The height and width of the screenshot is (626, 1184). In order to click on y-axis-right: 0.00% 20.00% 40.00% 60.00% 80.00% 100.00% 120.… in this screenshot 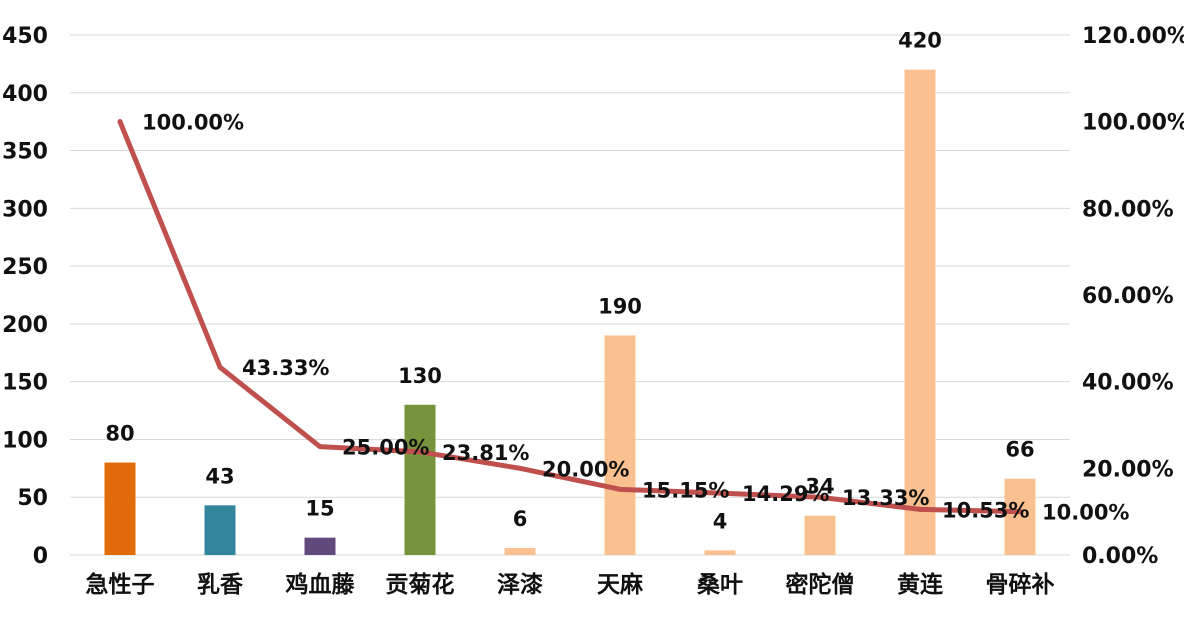, I will do `click(1133, 296)`.